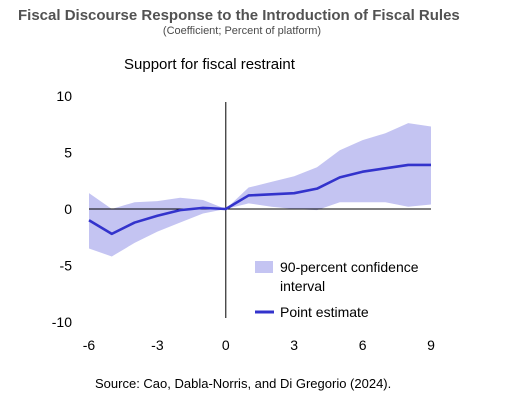 This screenshot has height=400, width=505. I want to click on figure-subtitle: (Coefficient; Percent of platform), so click(242, 31).